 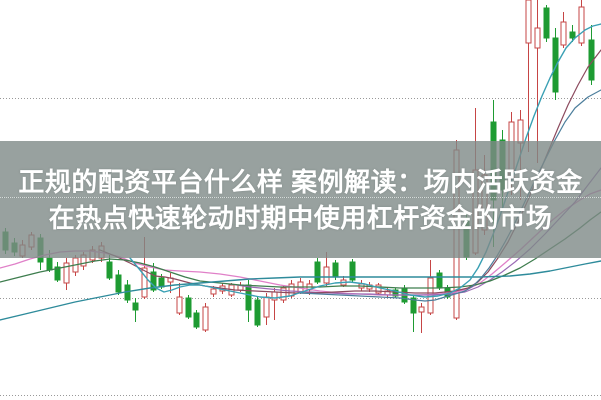 What do you see at coordinates (300, 217) in the screenshot?
I see `headline-line-2: 在热点快速轮动时期中使用杠杆资金的市场` at bounding box center [300, 217].